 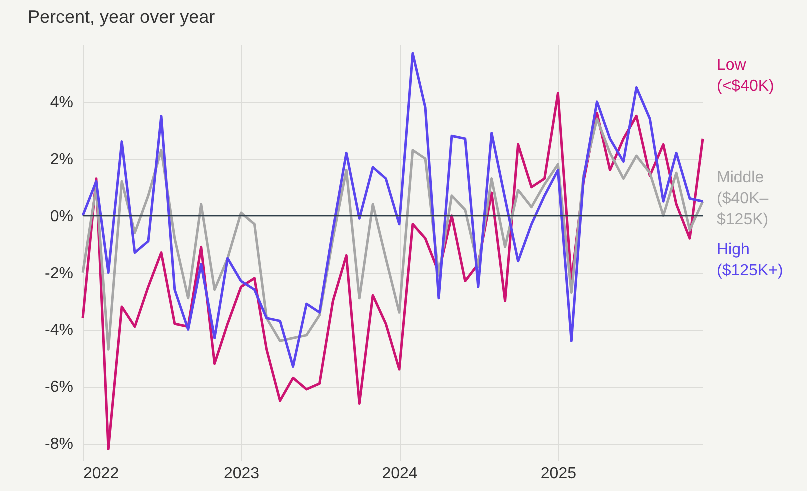 What do you see at coordinates (242, 474) in the screenshot?
I see `x-tick-label: 2023` at bounding box center [242, 474].